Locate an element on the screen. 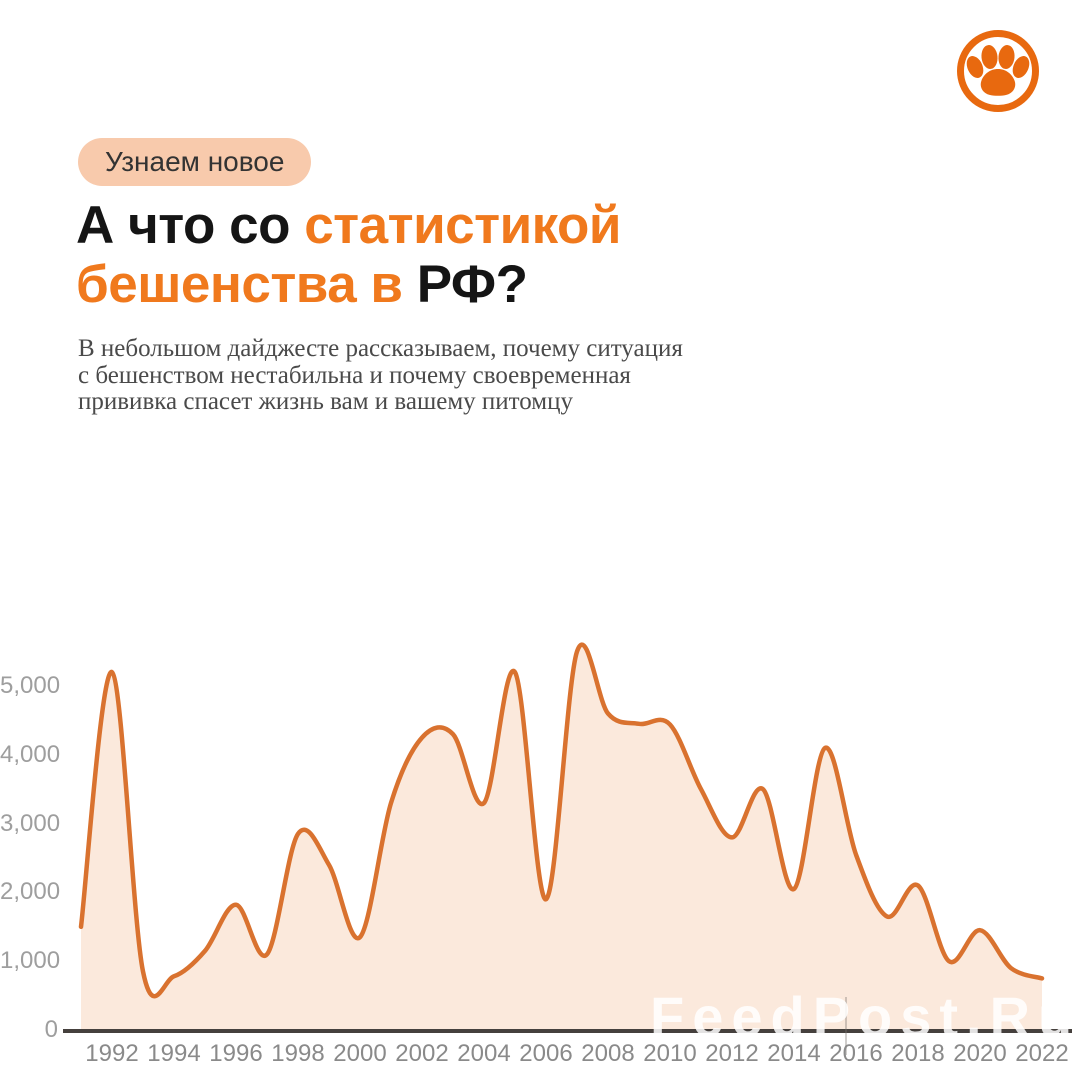 Image resolution: width=1080 pixels, height=1080 pixels. y-tick-label: 5,000 is located at coordinates (30, 685).